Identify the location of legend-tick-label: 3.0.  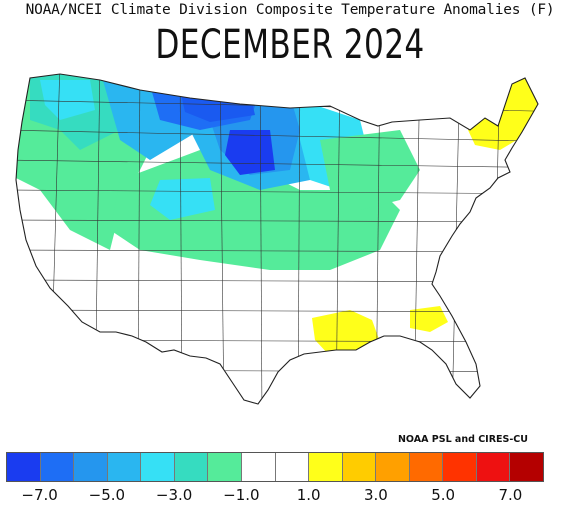
(375, 495).